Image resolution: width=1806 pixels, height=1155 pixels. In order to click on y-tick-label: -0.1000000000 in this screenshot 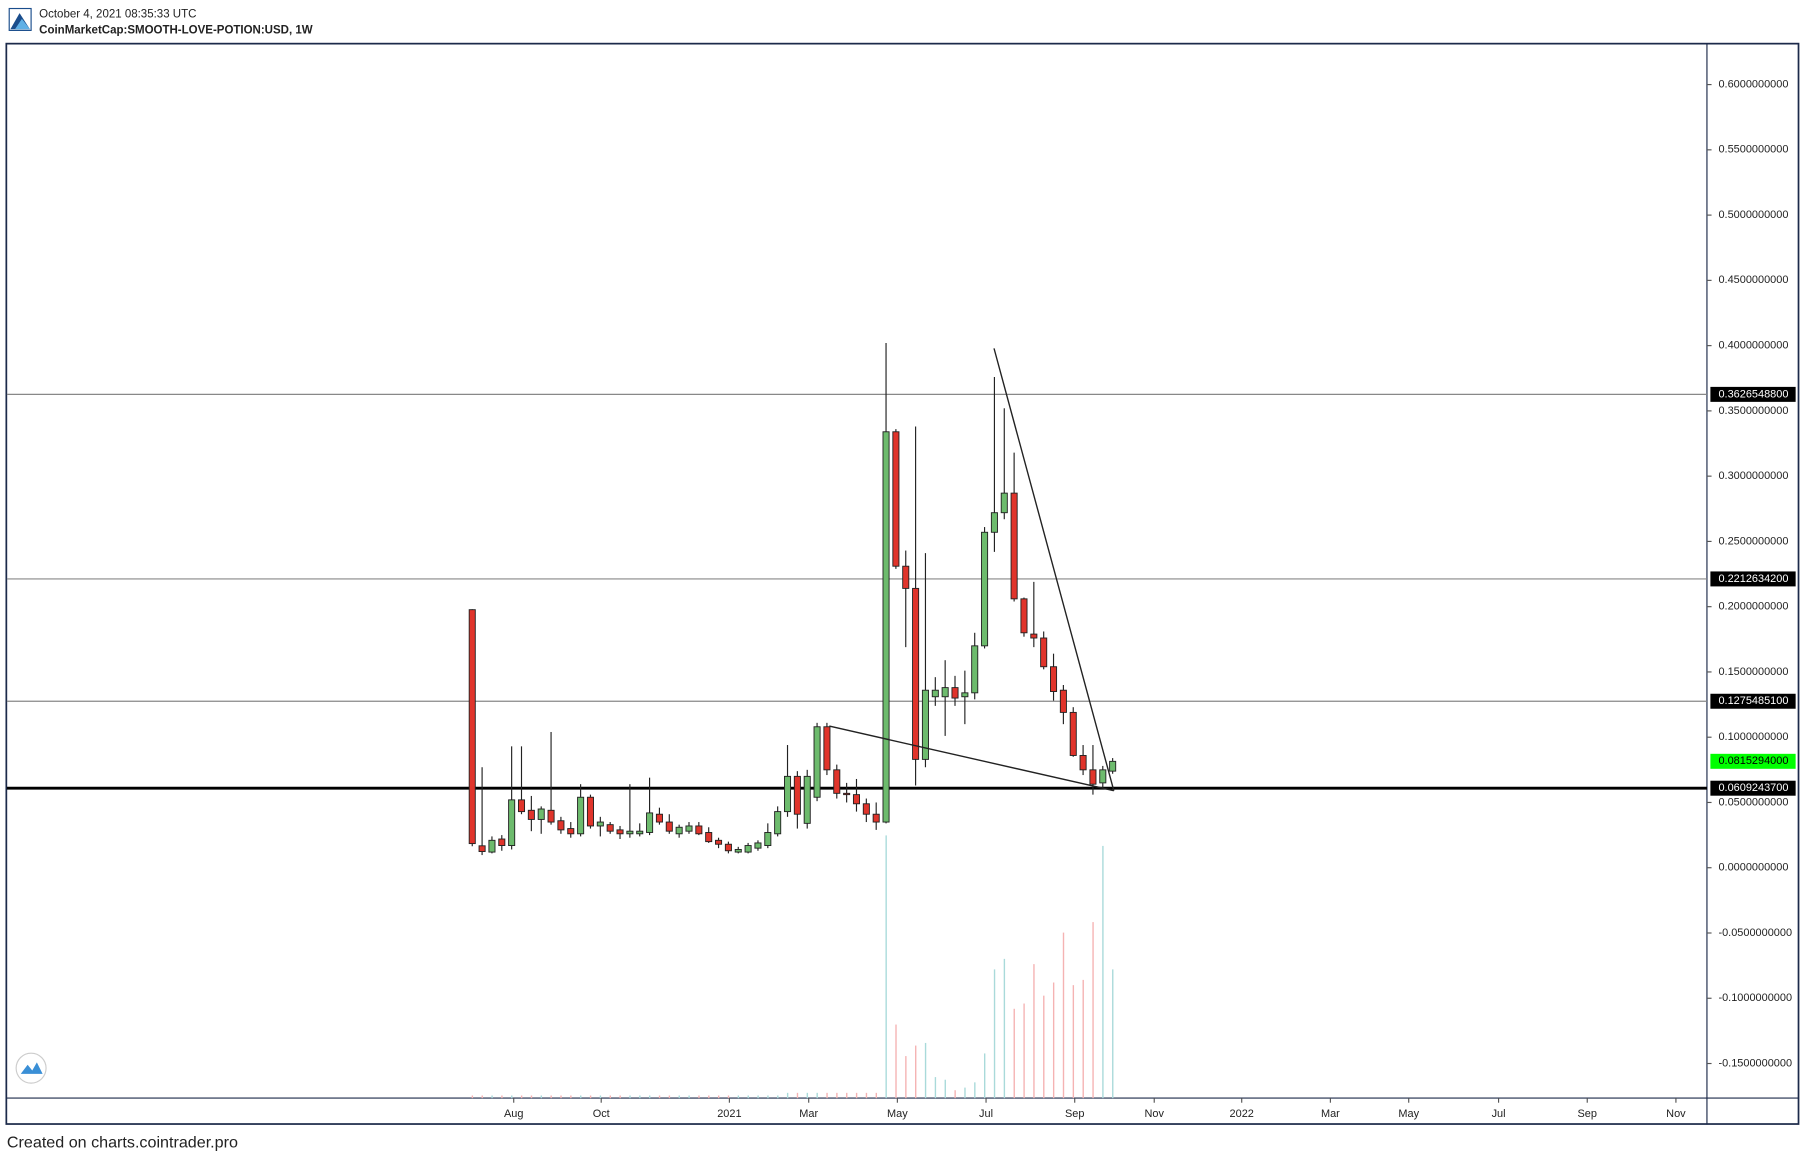, I will do `click(1755, 998)`.